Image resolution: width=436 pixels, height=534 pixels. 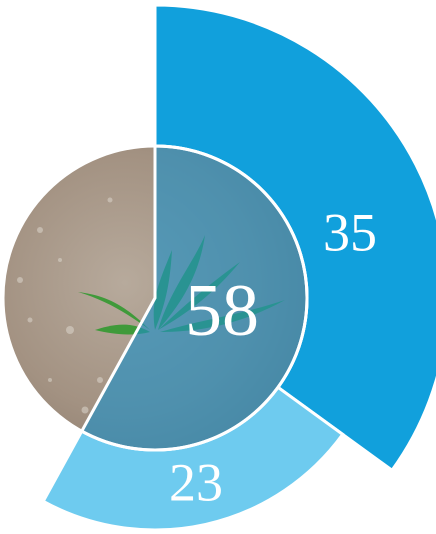 I want to click on segment-label: 35, so click(x=350, y=232).